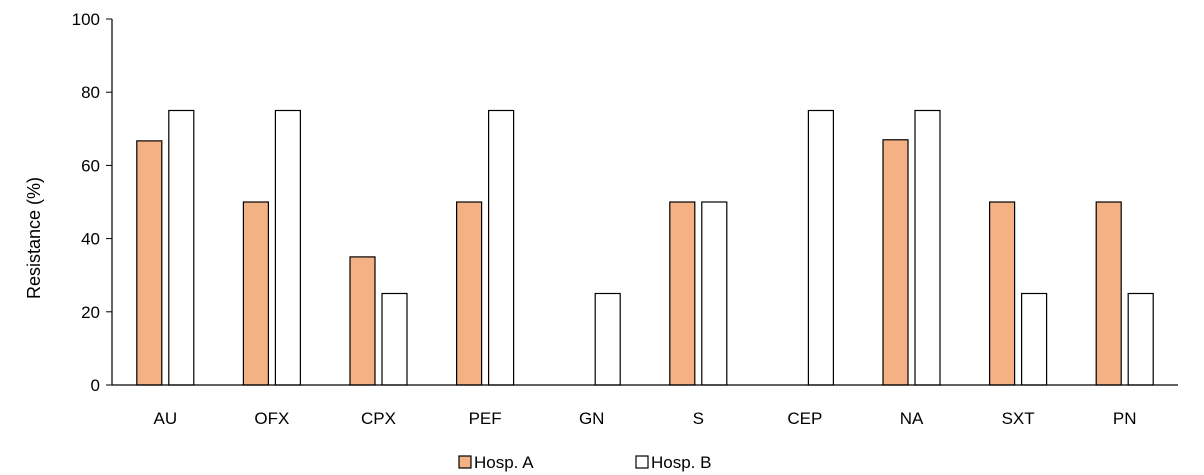  I want to click on bar-hosp-b-cep, so click(821, 247).